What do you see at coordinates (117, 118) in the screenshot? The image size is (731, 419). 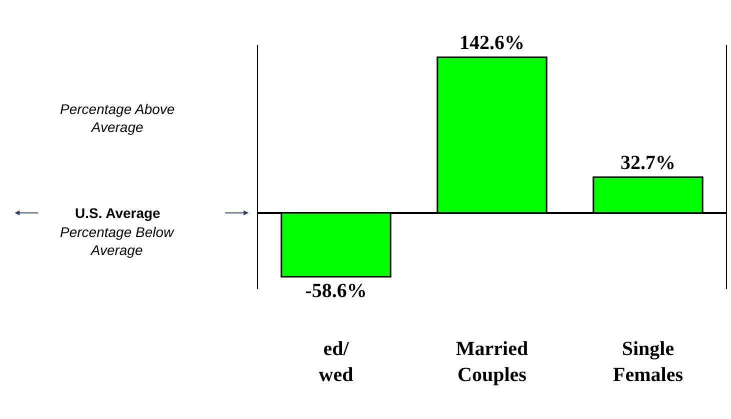 I see `text: Percentage Above Average` at bounding box center [117, 118].